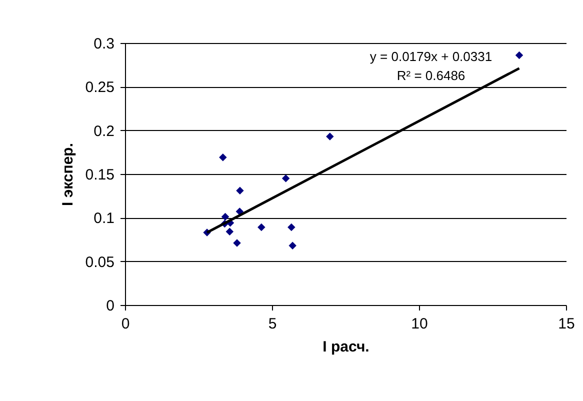 This screenshot has width=583, height=401. I want to click on y-tick-label: 0.2, so click(104, 131).